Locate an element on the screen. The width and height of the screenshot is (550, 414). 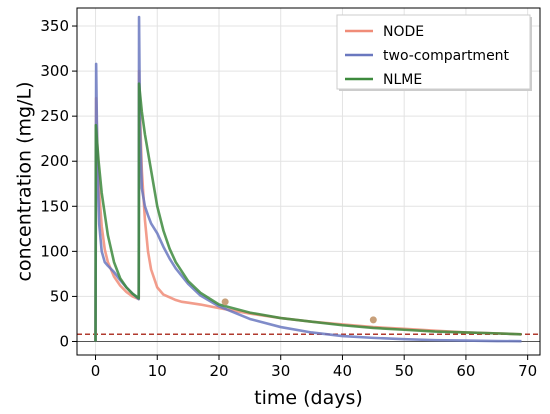
legend-box is located at coordinates (433, 52).